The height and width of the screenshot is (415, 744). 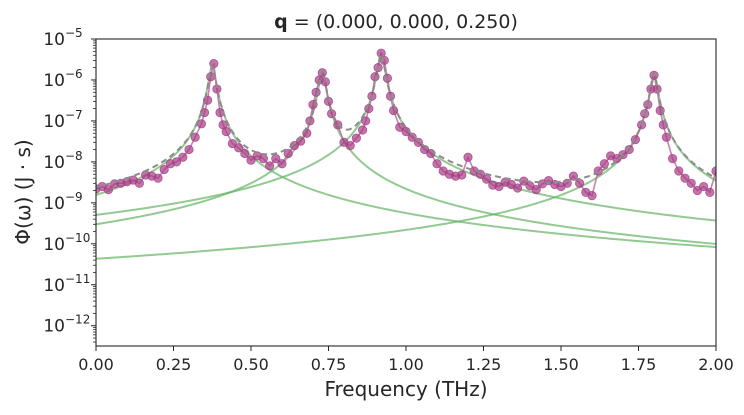 I want to click on y-tick-exponent: −7, so click(x=74, y=115).